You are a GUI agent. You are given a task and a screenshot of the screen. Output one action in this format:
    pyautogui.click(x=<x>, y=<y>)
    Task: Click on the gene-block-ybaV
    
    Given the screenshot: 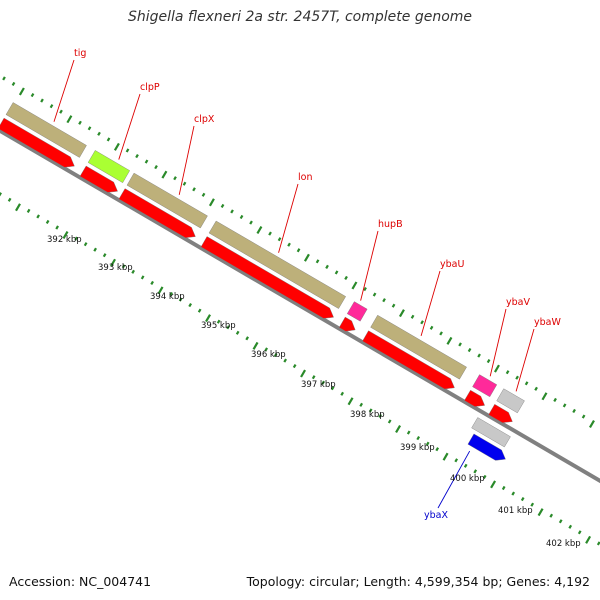 What is the action you would take?
    pyautogui.click(x=485, y=386)
    